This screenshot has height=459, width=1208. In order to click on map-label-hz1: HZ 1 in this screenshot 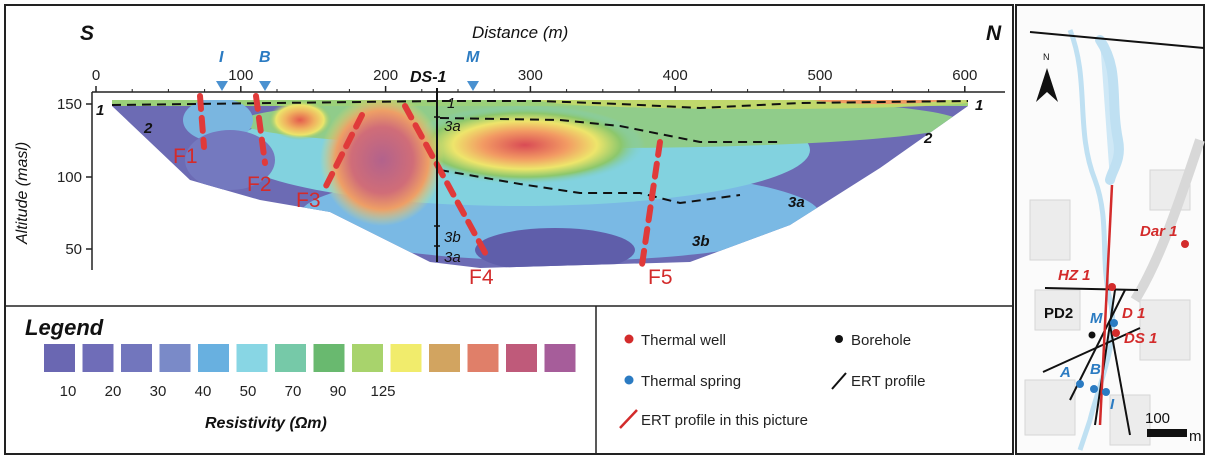, I will do `click(1074, 275)`.